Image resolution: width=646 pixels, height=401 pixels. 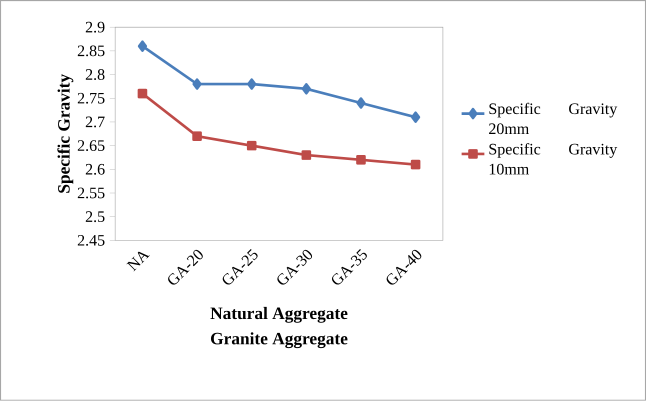 I want to click on y-tick-label: 2.8, so click(x=95, y=74).